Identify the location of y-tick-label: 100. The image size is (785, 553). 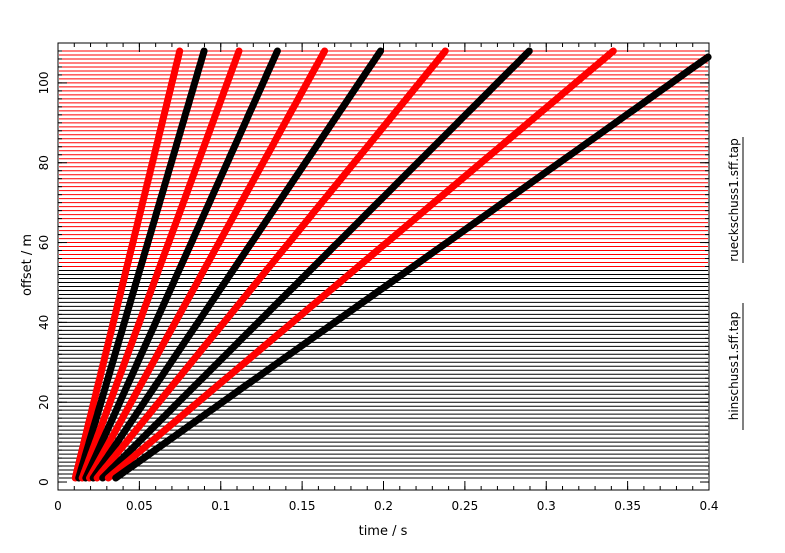
(44, 82).